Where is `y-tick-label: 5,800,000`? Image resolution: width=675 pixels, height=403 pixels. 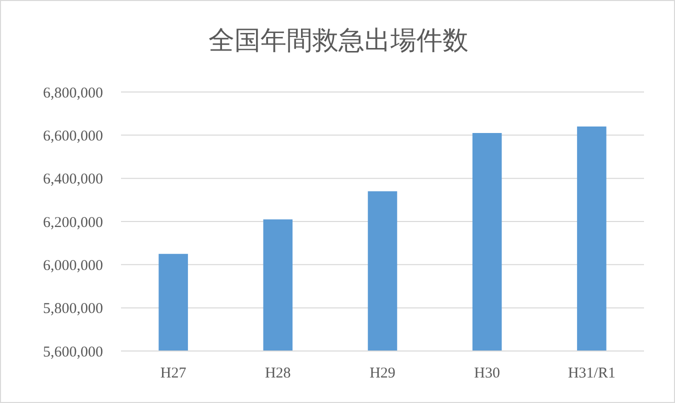 y-tick-label: 5,800,000 is located at coordinates (73, 309).